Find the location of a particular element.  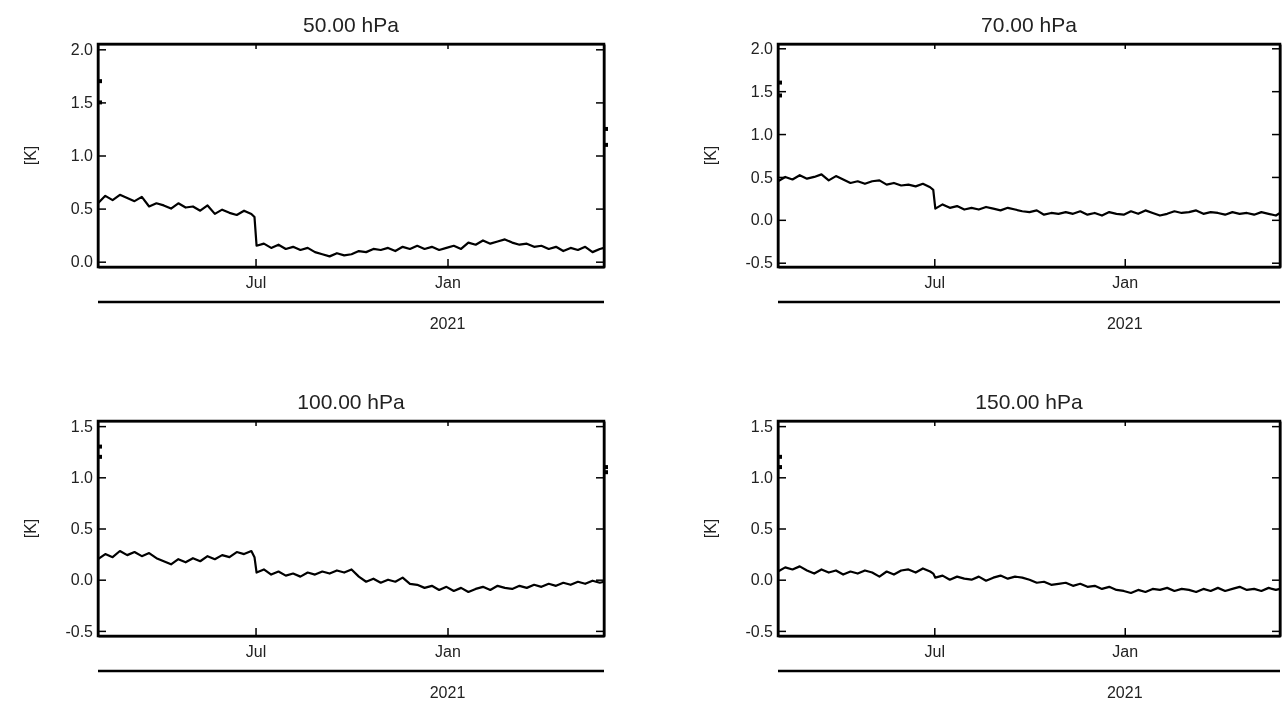

chart-title: 100.00 hPa is located at coordinates (351, 401).